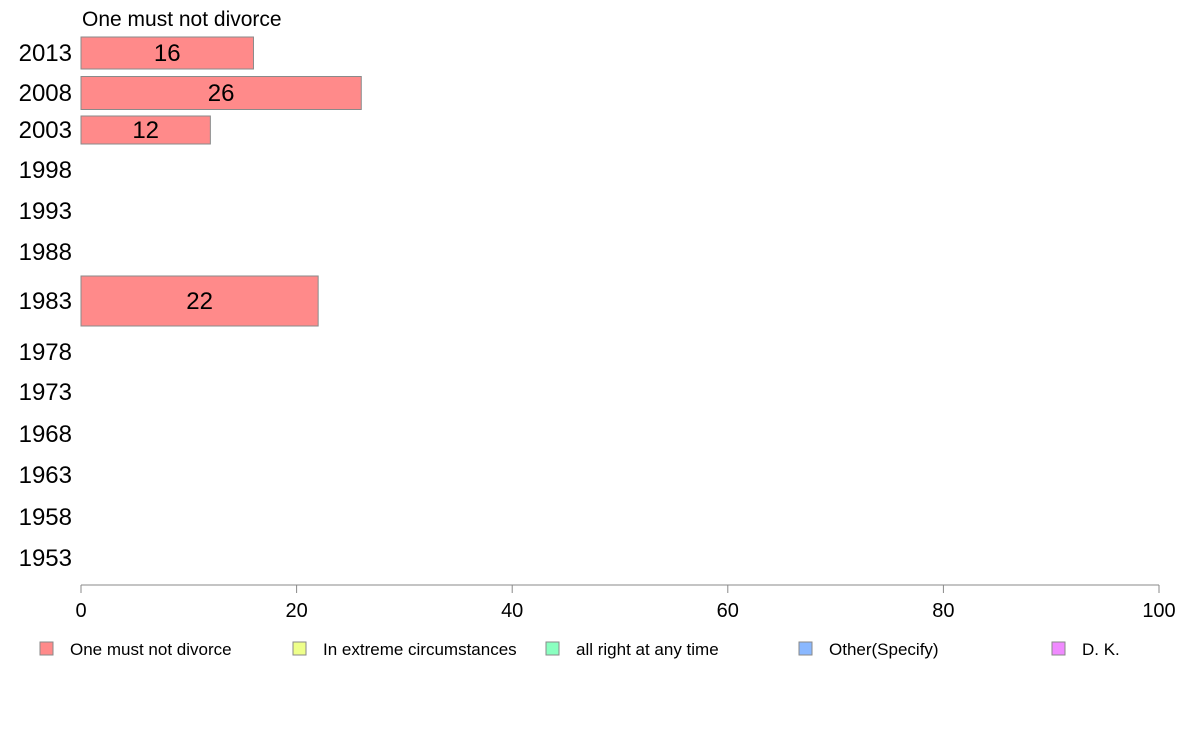 This screenshot has width=1188, height=736. I want to click on legend-label: D. K., so click(1101, 649).